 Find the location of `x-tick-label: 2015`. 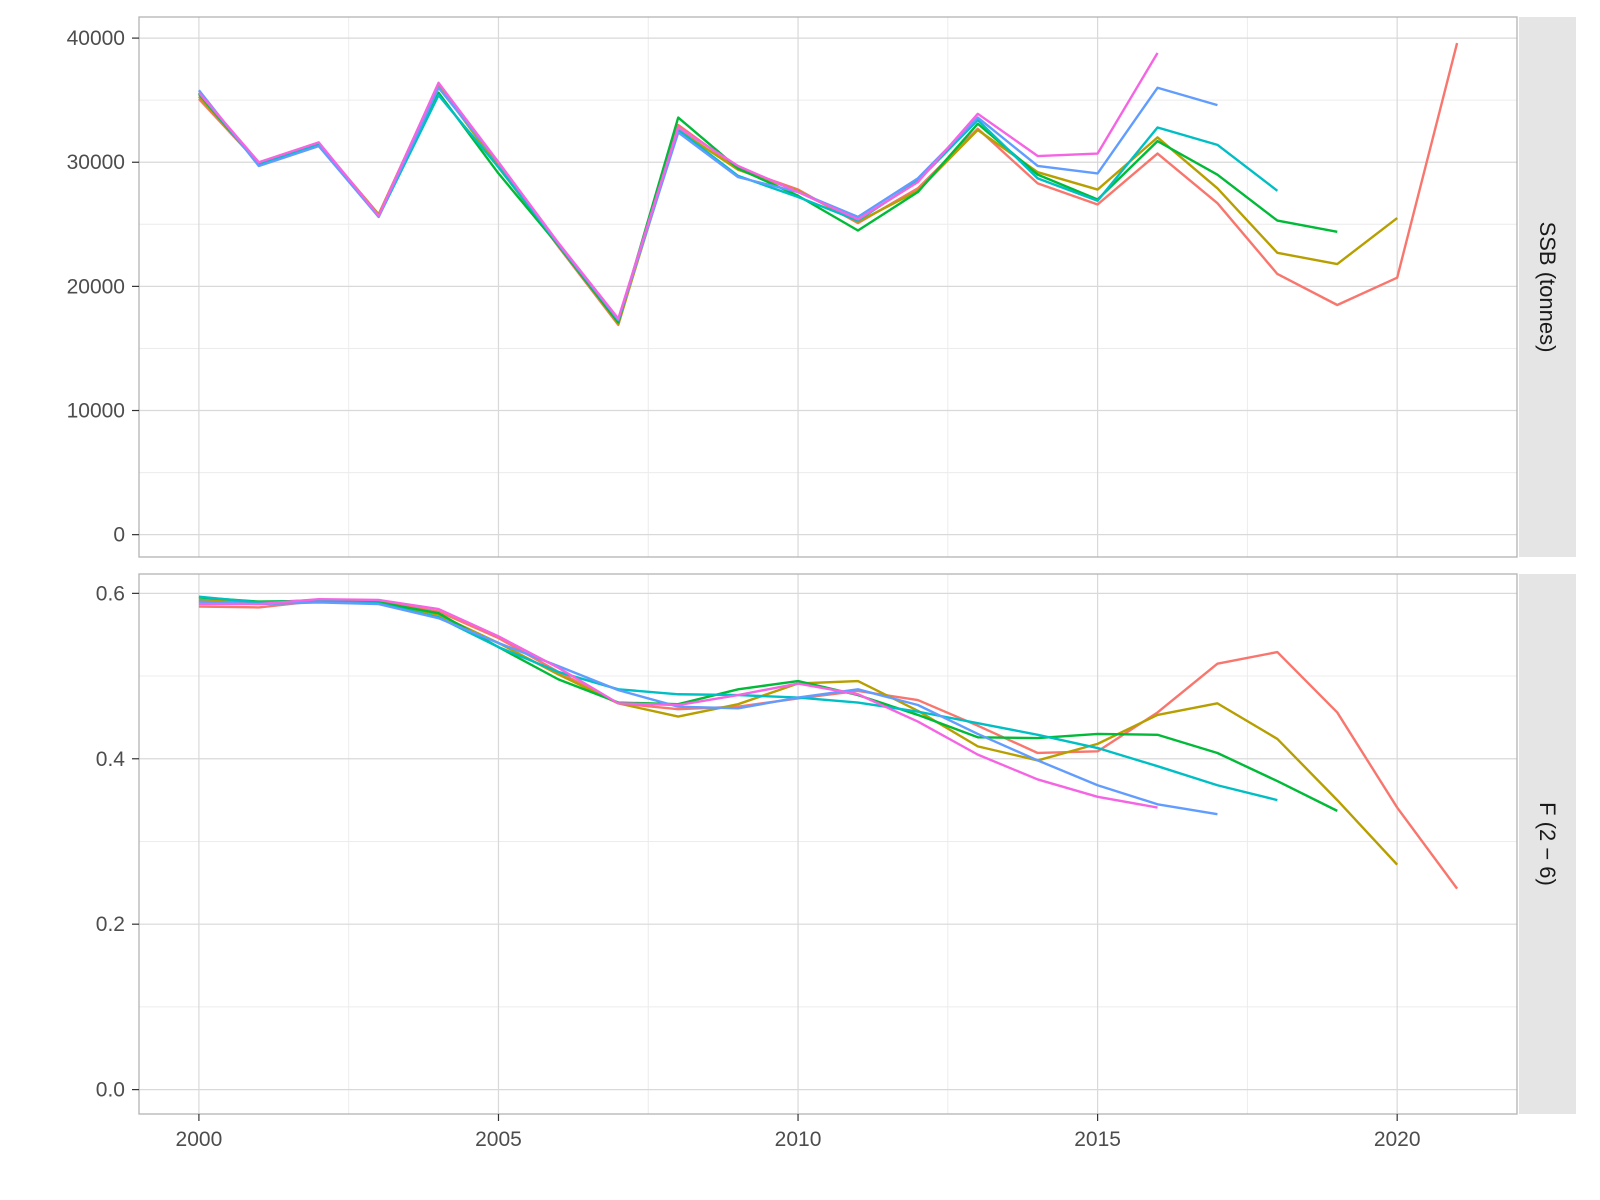

x-tick-label: 2015 is located at coordinates (1097, 1139).